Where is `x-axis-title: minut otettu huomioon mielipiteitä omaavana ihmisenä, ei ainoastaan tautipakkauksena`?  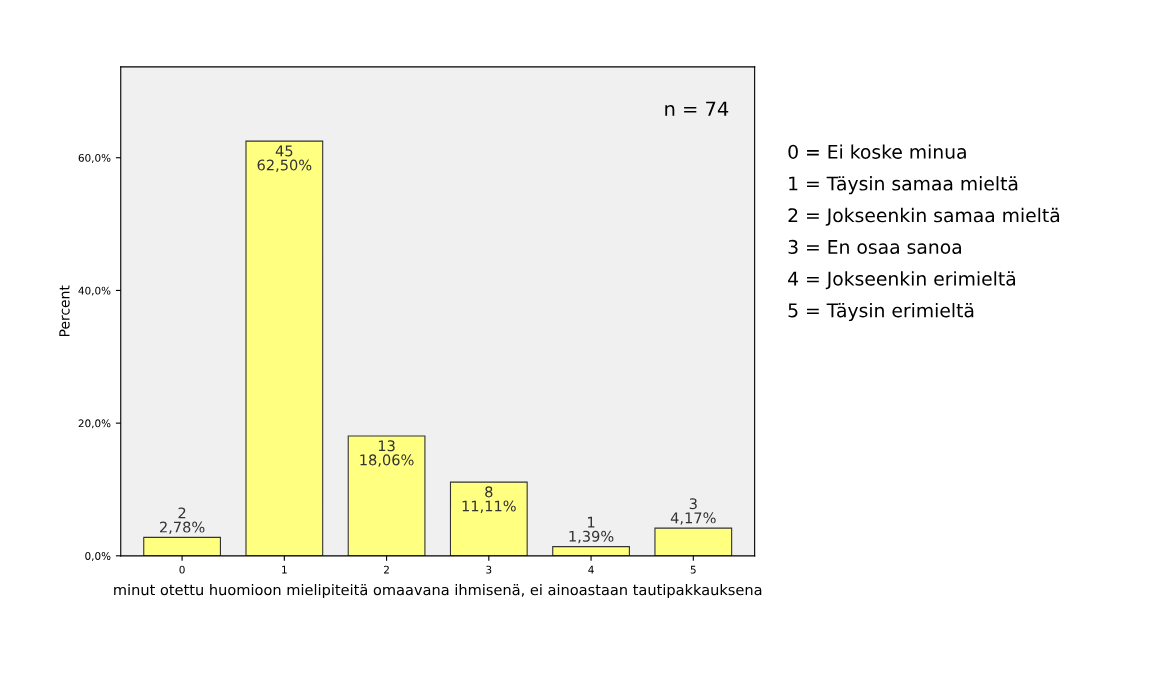 x-axis-title: minut otettu huomioon mielipiteitä omaavana ihmisenä, ei ainoastaan tautipakkauksena is located at coordinates (438, 591).